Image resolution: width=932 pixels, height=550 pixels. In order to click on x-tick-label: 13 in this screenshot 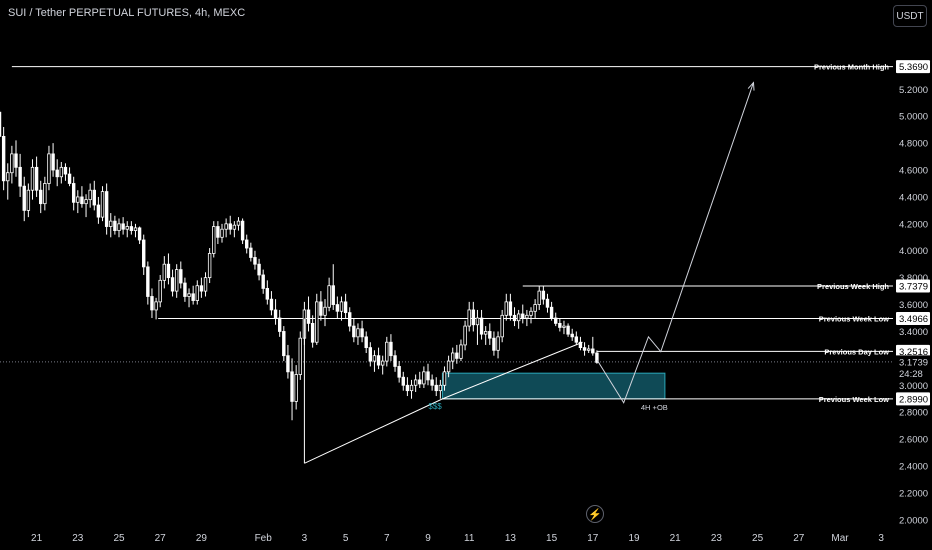, I will do `click(511, 538)`.